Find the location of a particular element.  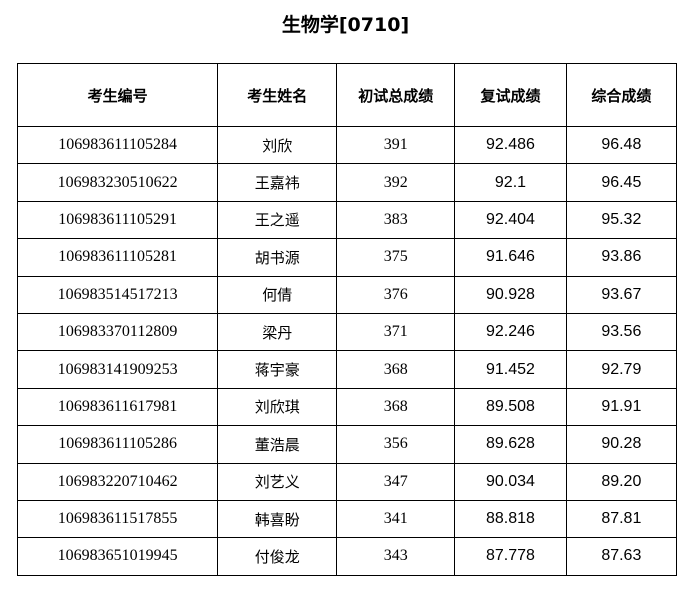

header-name: 考生姓名 is located at coordinates (277, 95).